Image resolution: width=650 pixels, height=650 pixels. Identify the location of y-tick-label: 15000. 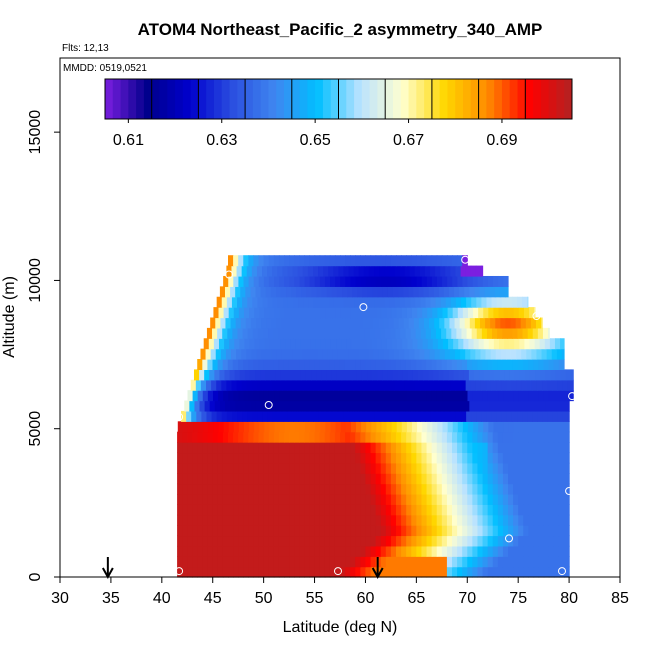
(35, 132).